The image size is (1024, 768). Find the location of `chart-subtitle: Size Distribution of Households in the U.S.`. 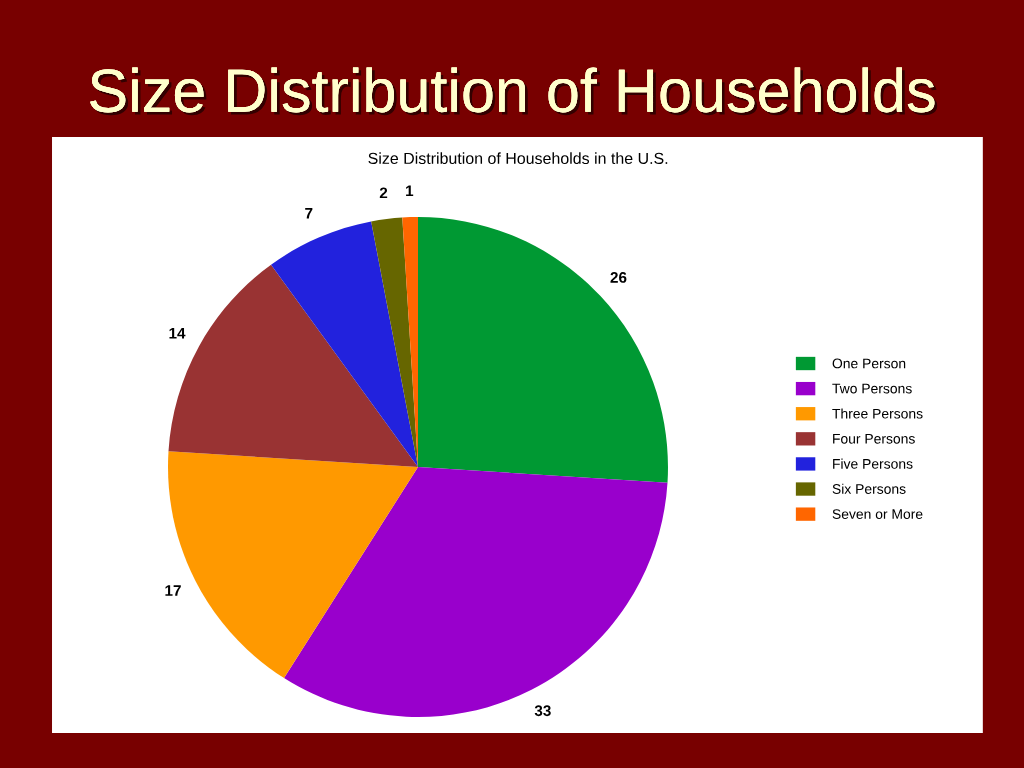

chart-subtitle: Size Distribution of Households in the U.S. is located at coordinates (518, 158).